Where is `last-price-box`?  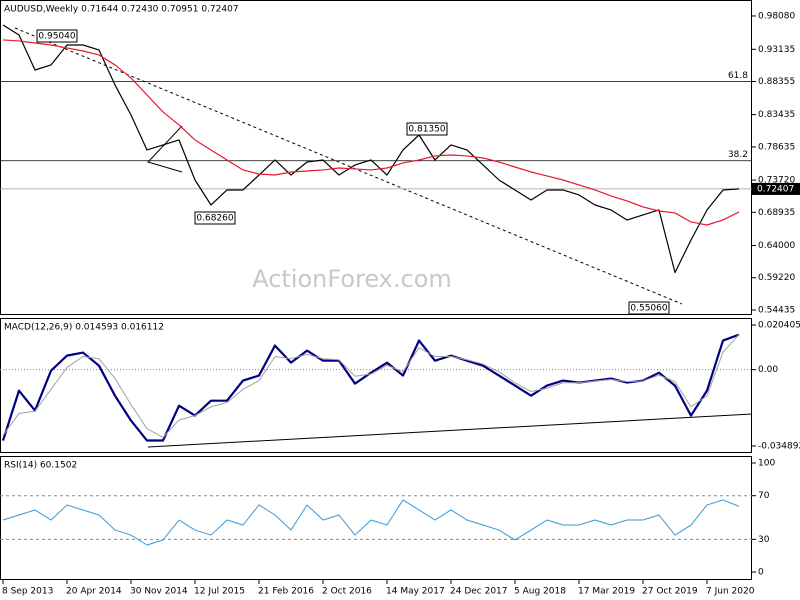
last-price-box is located at coordinates (776, 188).